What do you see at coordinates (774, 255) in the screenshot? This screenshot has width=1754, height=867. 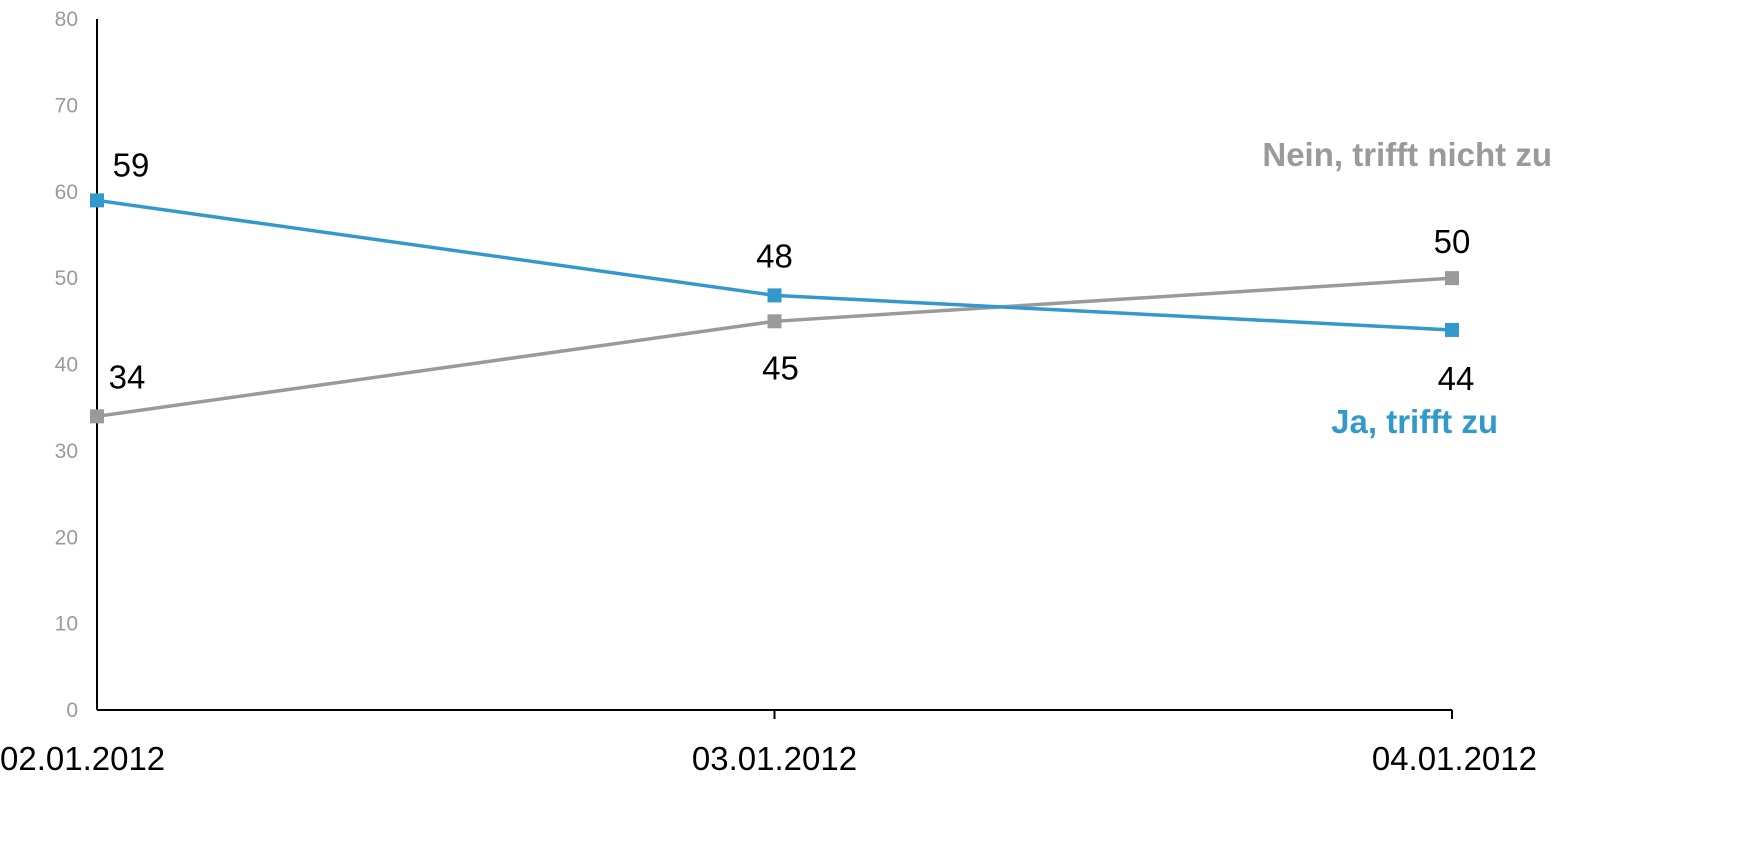 I see `data-label: 48` at bounding box center [774, 255].